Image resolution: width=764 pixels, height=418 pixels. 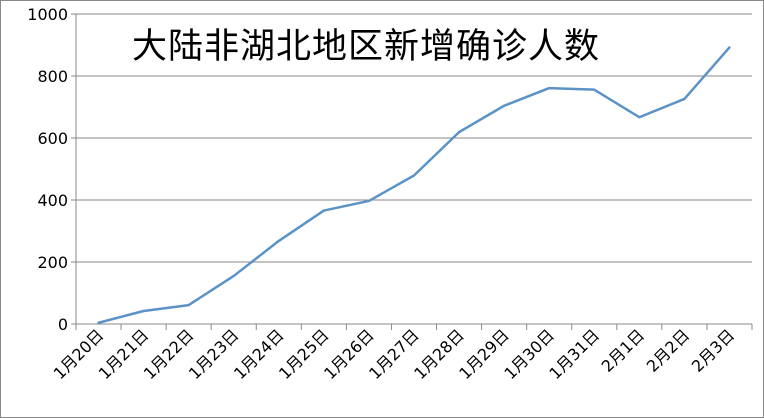 I want to click on x-tick-label: 1月31日, so click(x=574, y=354).